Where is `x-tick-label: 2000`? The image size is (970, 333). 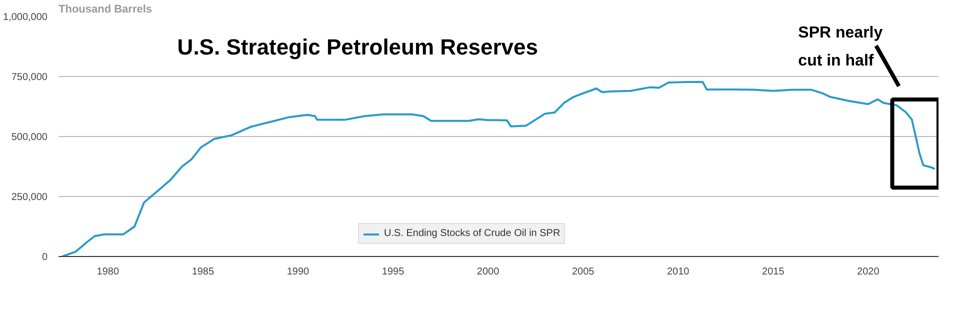 x-tick-label: 2000 is located at coordinates (488, 272).